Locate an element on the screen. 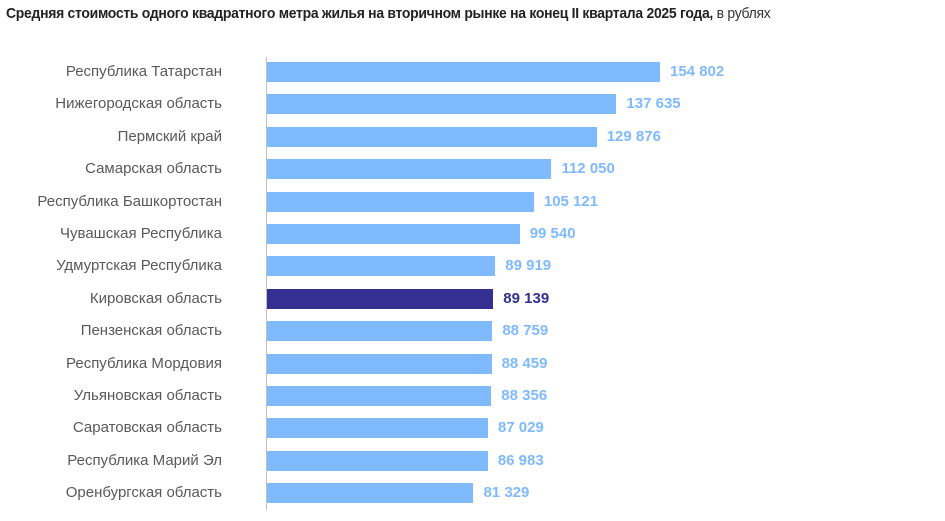  data-label: 129 876 is located at coordinates (633, 136).